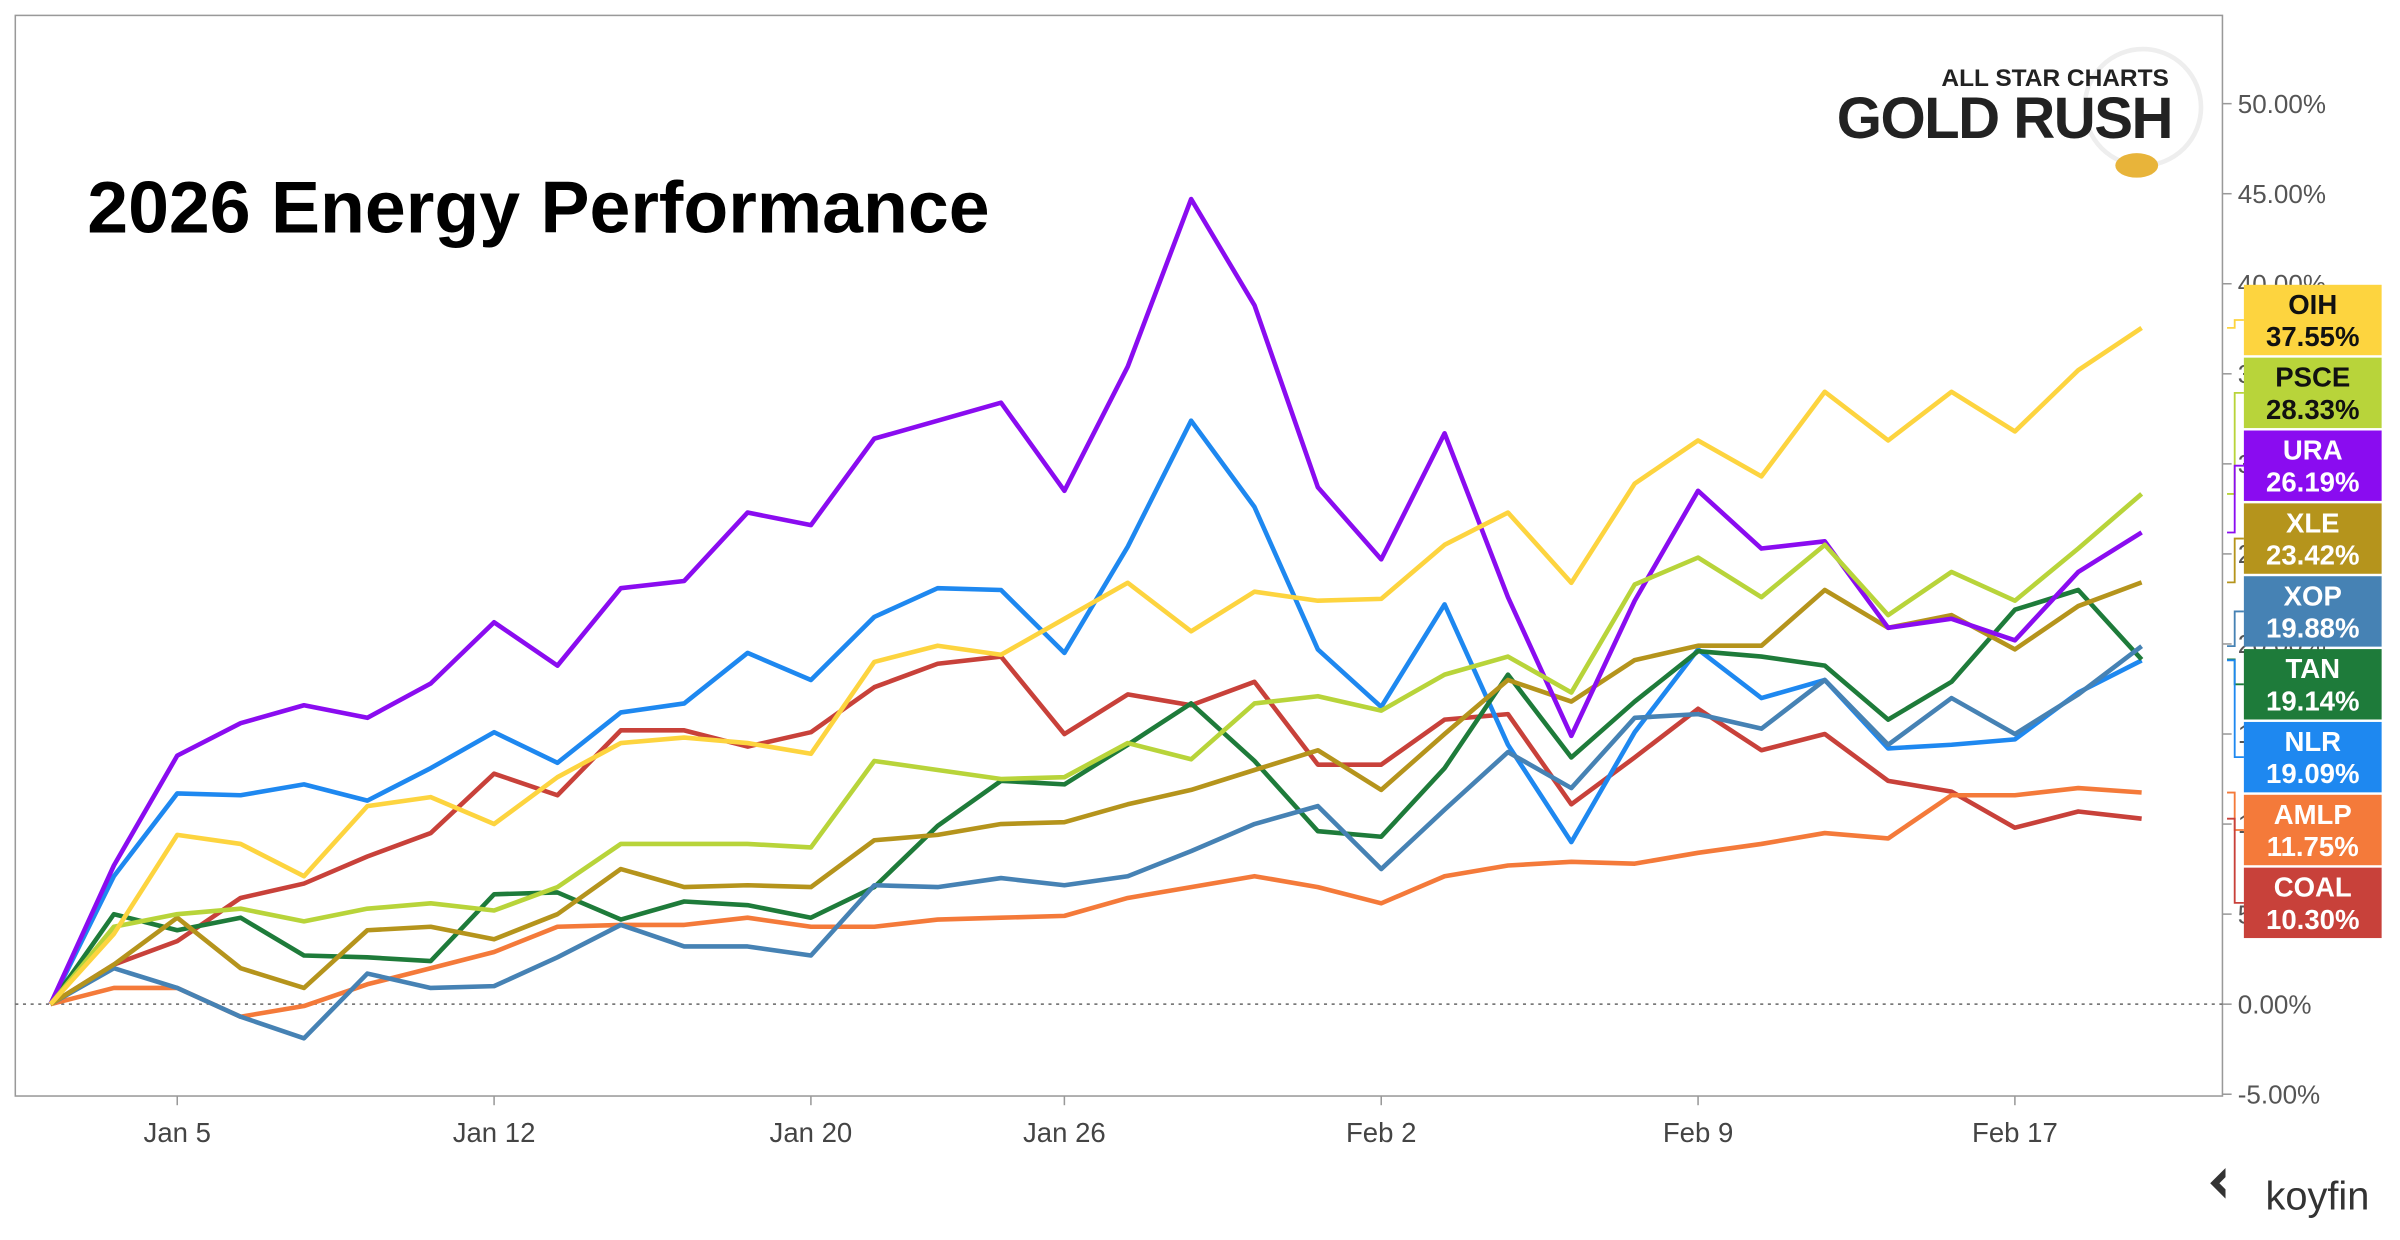 This screenshot has height=1240, width=2400. I want to click on legend-name: TAN, so click(2312, 668).